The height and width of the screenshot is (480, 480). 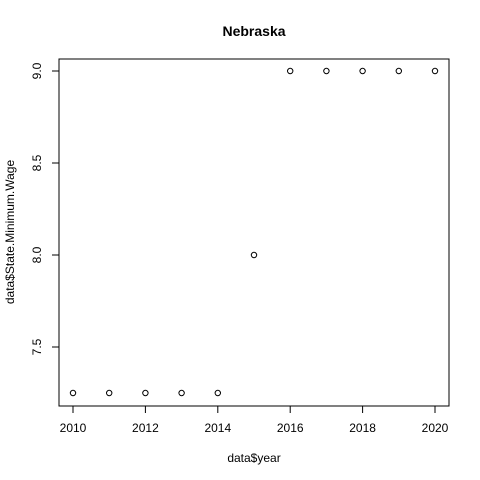 I want to click on x-tick-label: 2016, so click(x=290, y=428).